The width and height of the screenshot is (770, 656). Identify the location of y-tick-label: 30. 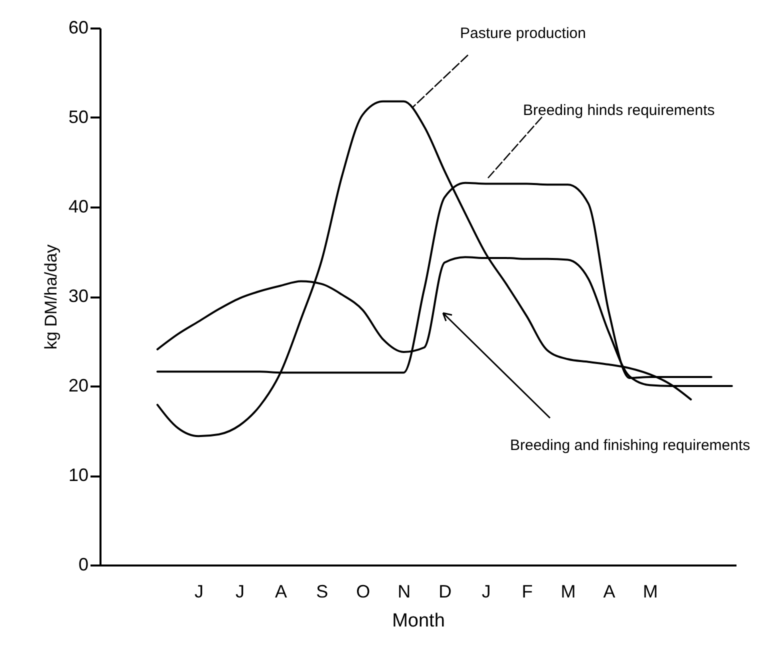
(78, 296).